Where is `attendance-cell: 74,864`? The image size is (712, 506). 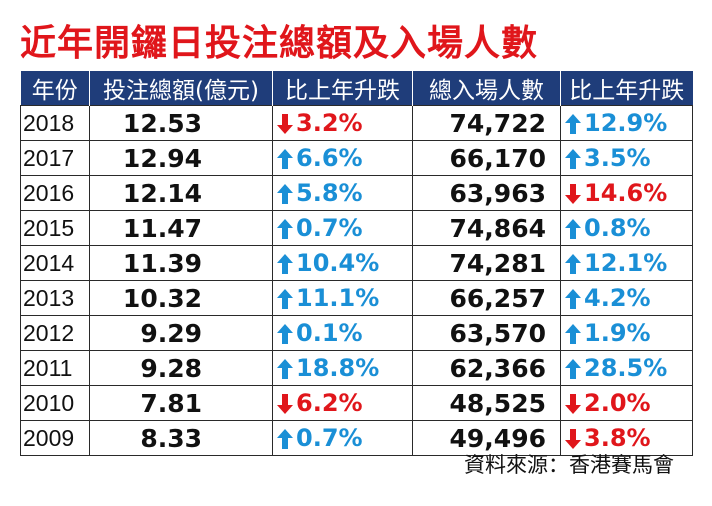 attendance-cell: 74,864 is located at coordinates (486, 228).